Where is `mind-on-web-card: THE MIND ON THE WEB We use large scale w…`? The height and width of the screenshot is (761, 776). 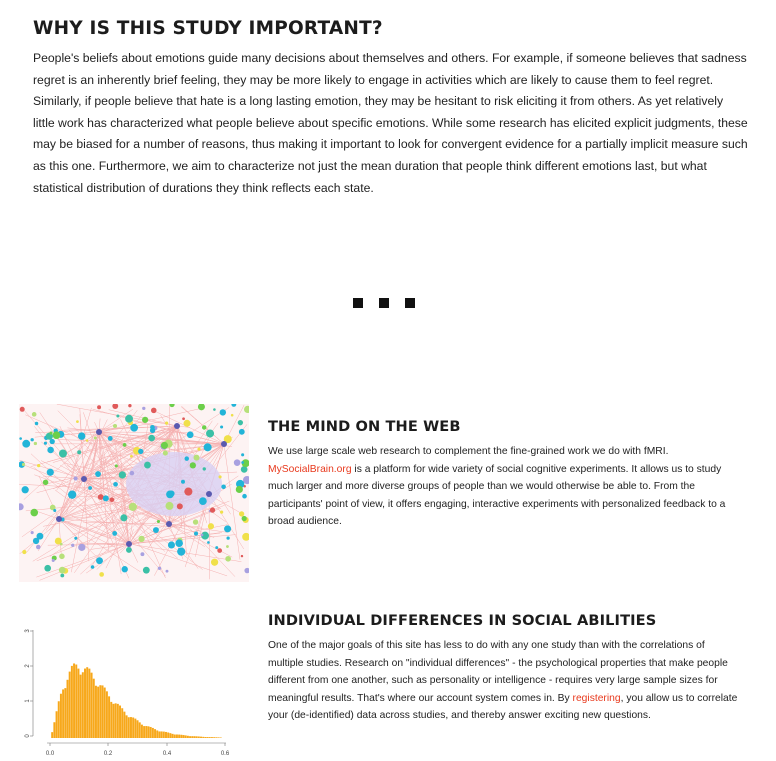
mind-on-web-card: THE MIND ON THE WEB We use large scale w… is located at coordinates (503, 474).